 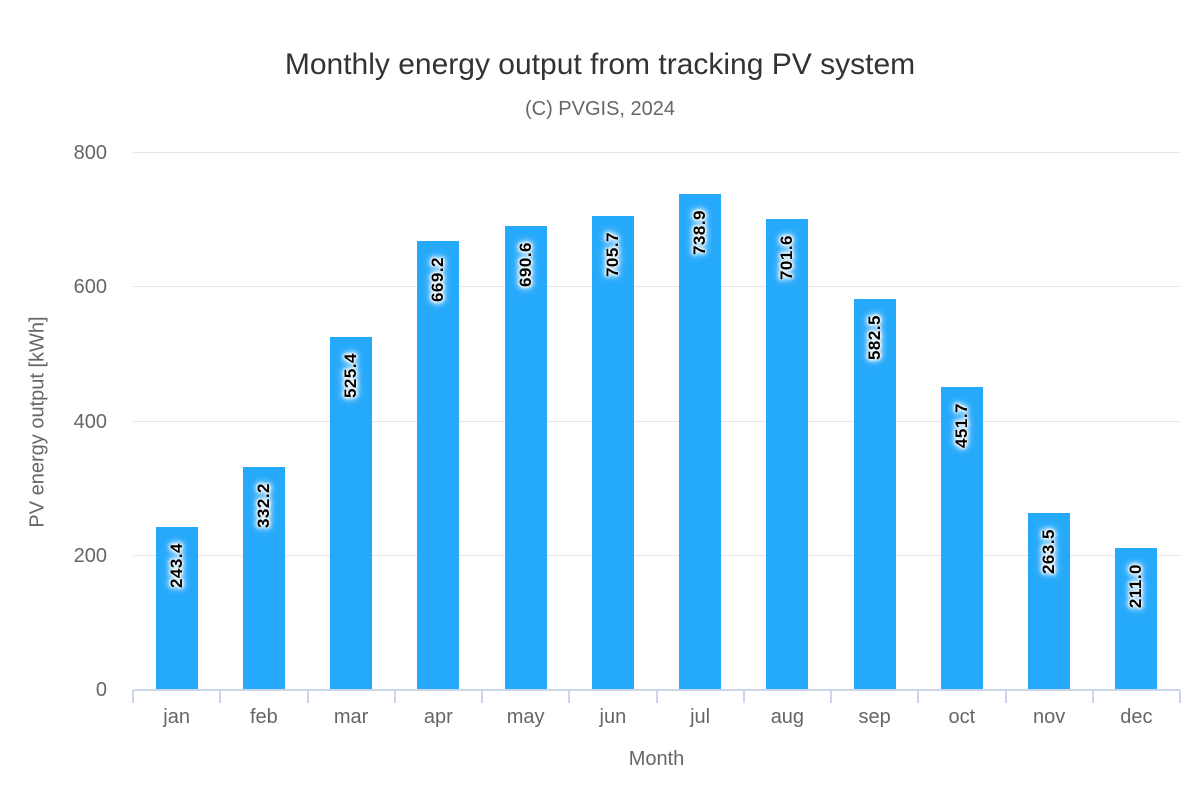 I want to click on bar-value-label-nov: 263.5, so click(x=1049, y=552).